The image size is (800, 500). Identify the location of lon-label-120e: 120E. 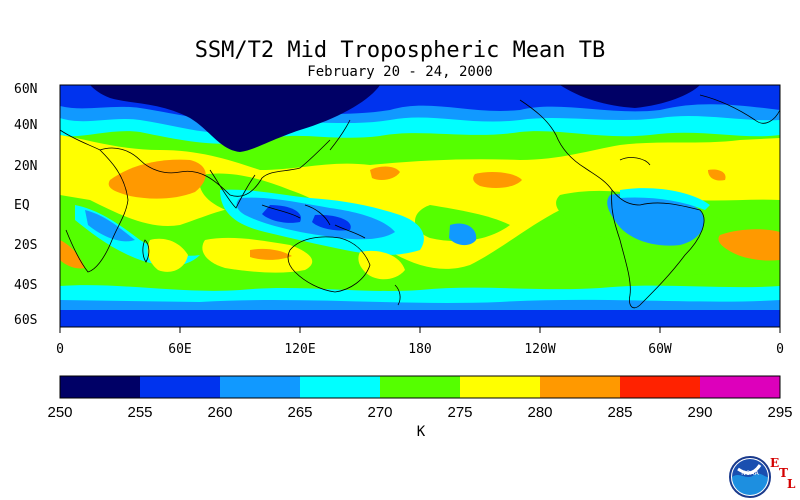
(300, 349).